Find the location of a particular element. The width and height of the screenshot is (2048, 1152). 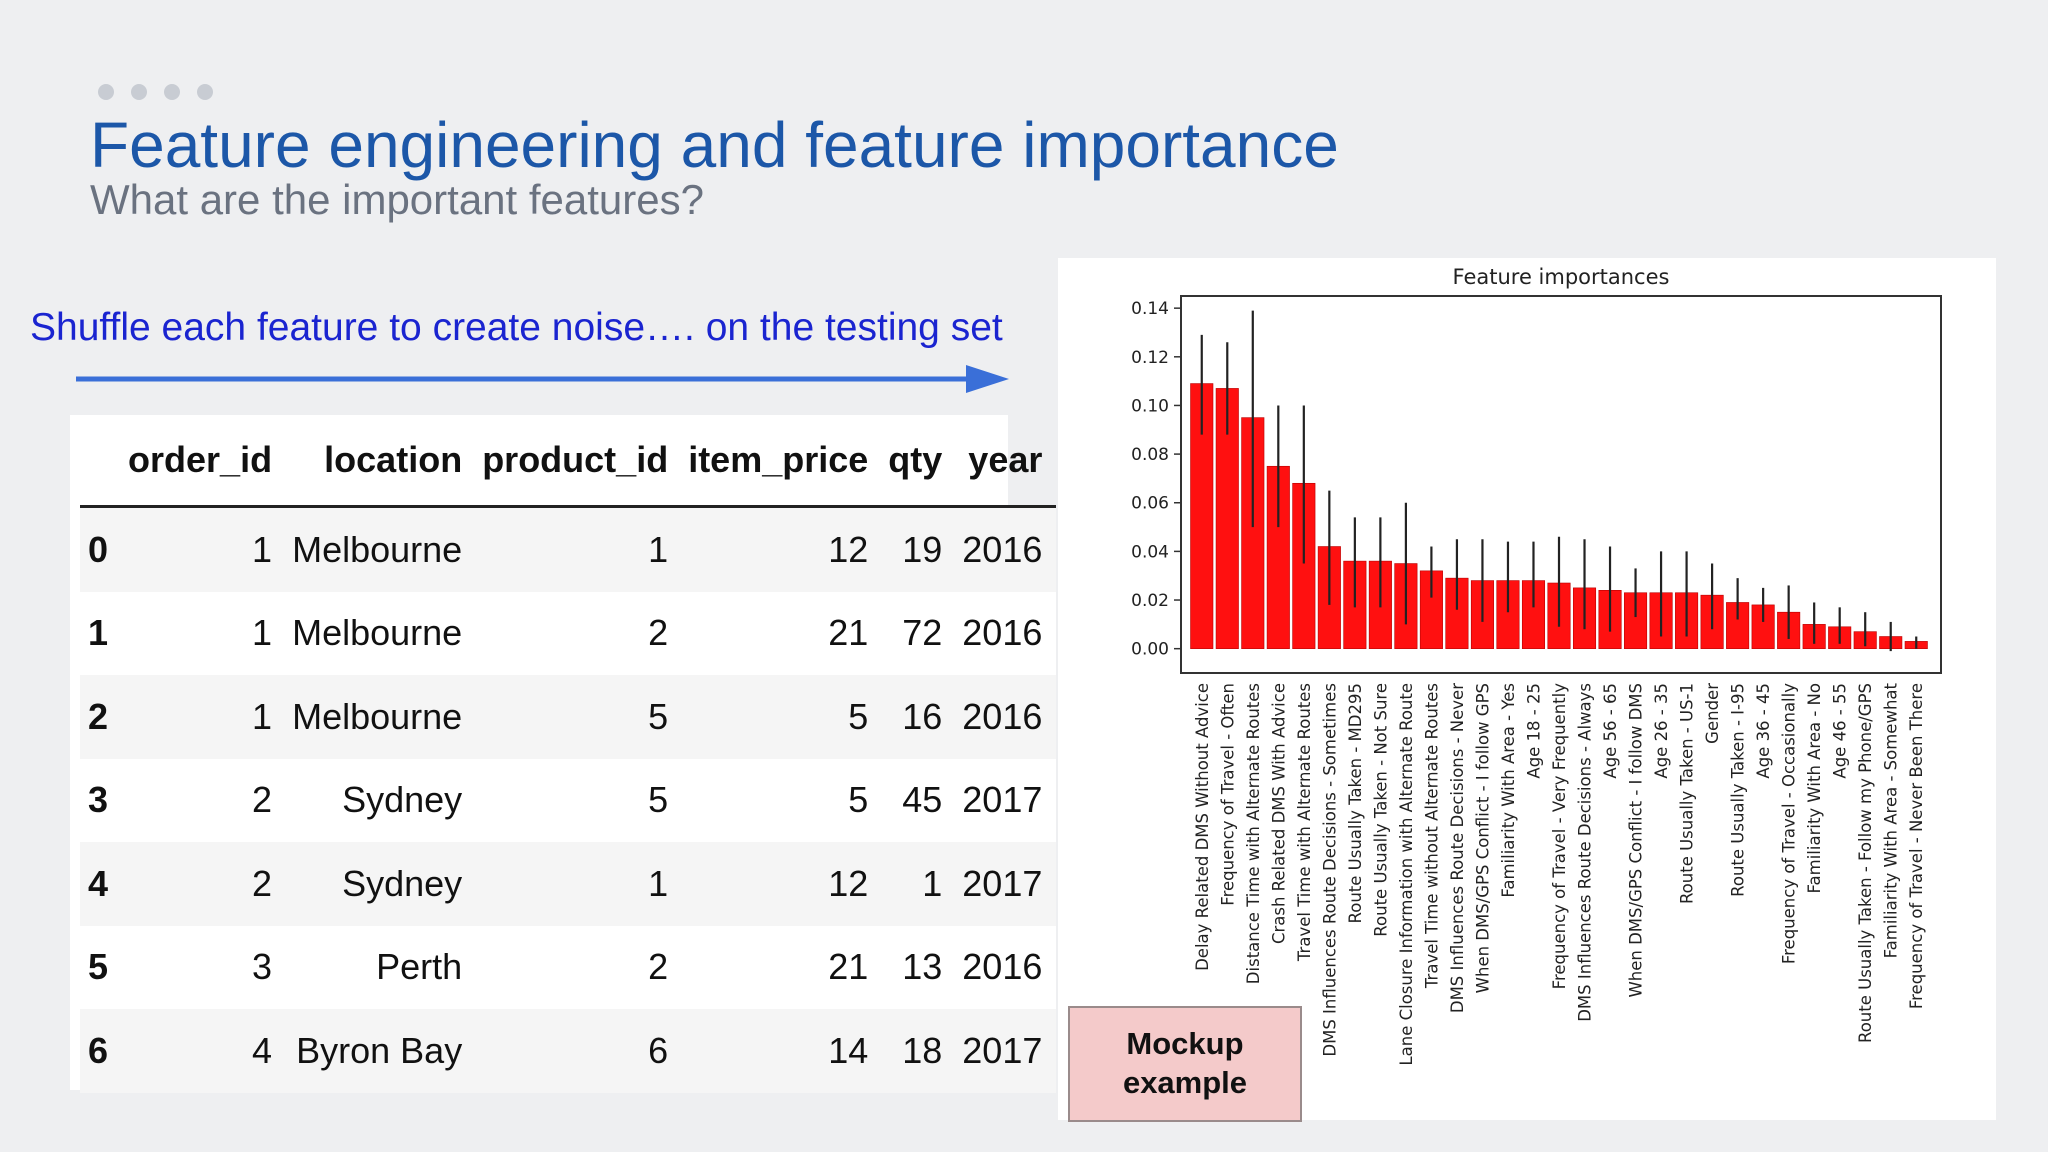

y-tick-label: 0.06 is located at coordinates (1150, 504).